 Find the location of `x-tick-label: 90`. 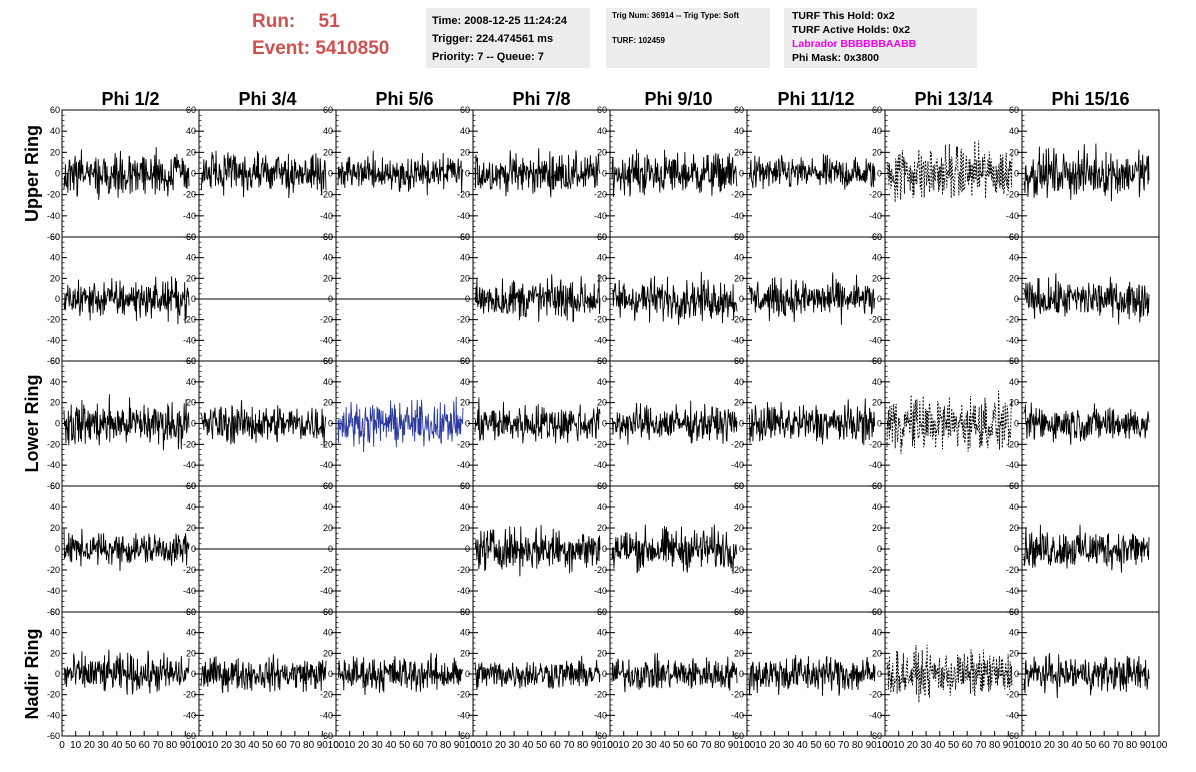

x-tick-label: 90 is located at coordinates (734, 745).